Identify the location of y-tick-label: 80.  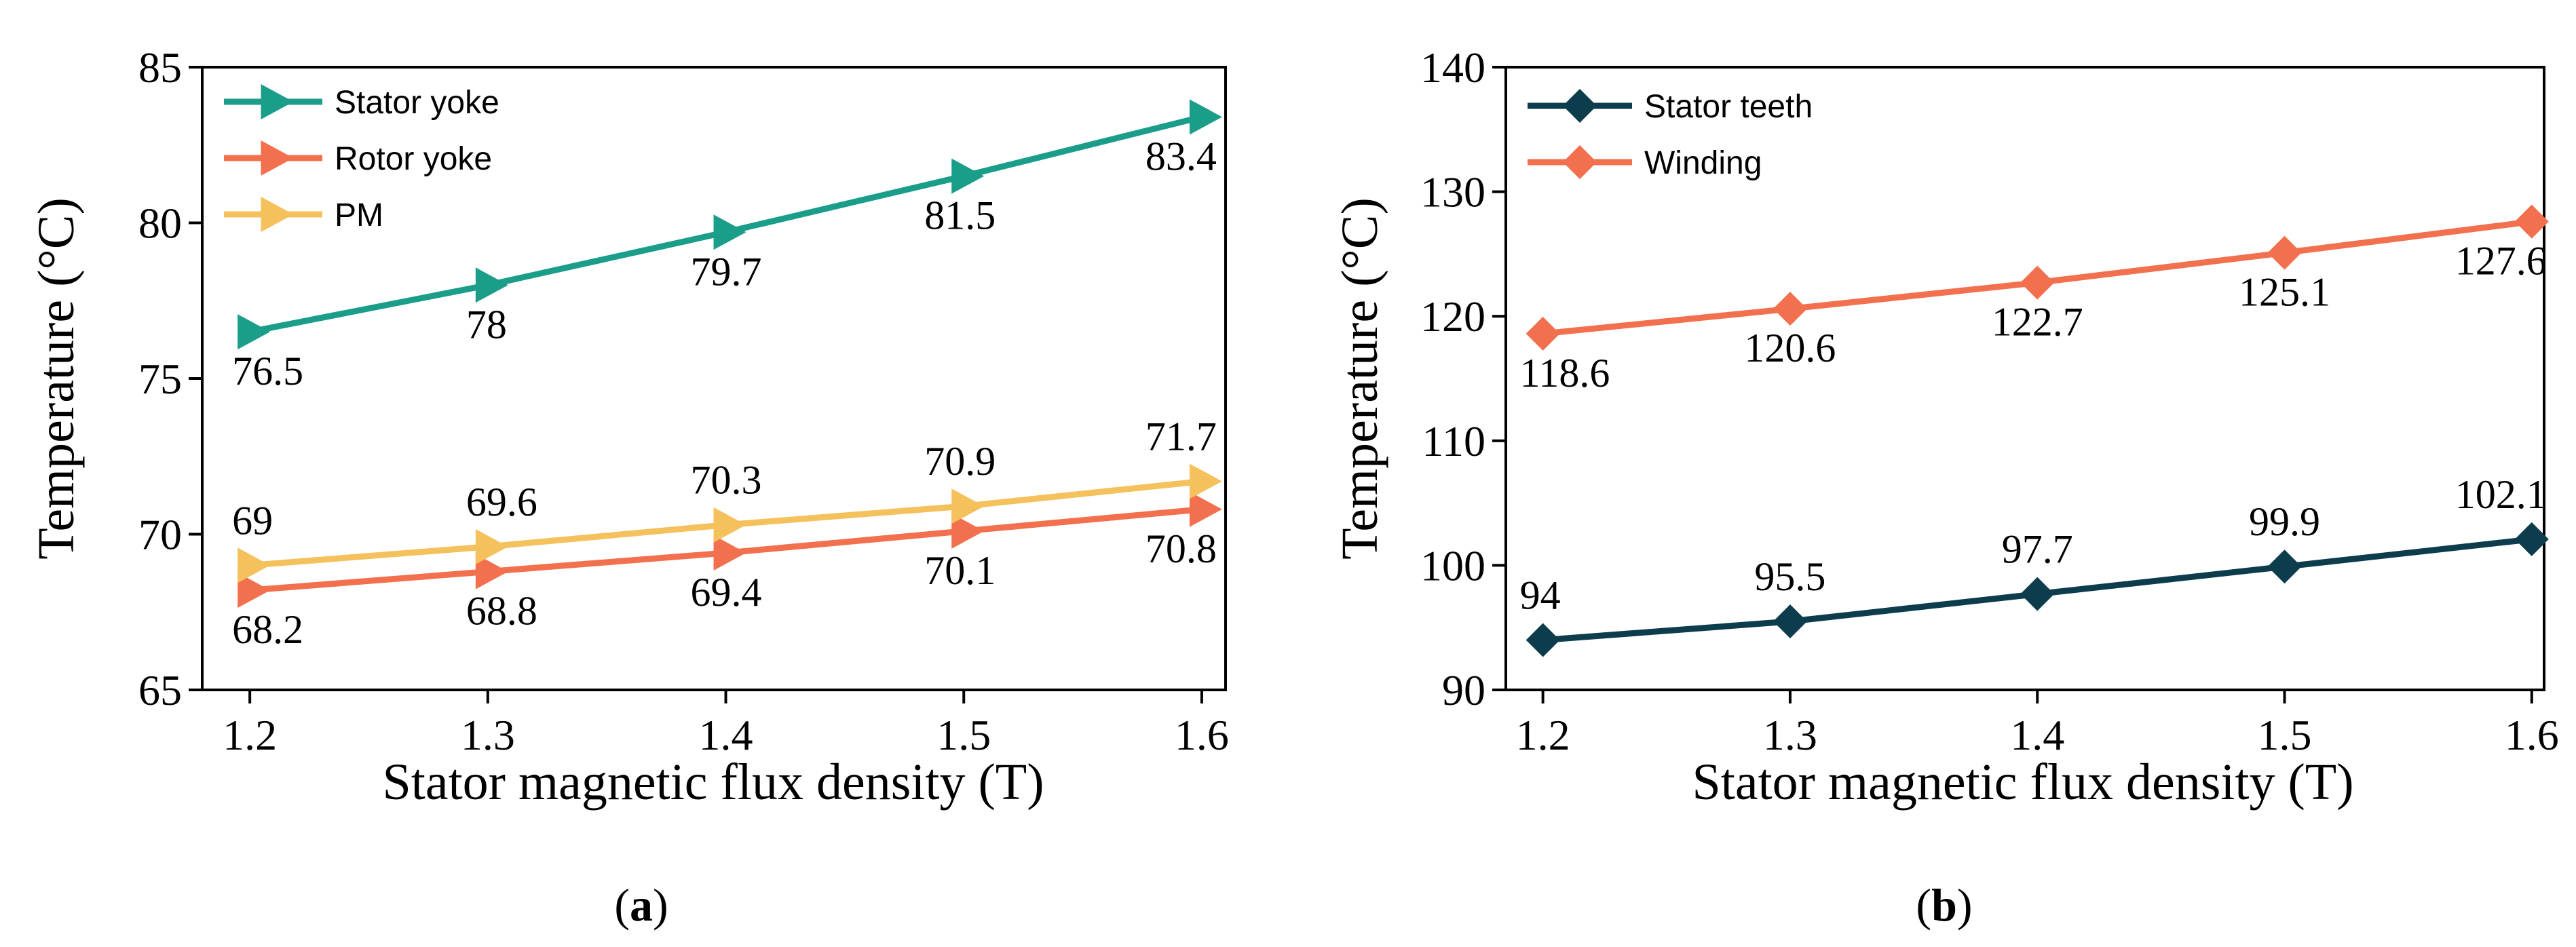
(160, 224).